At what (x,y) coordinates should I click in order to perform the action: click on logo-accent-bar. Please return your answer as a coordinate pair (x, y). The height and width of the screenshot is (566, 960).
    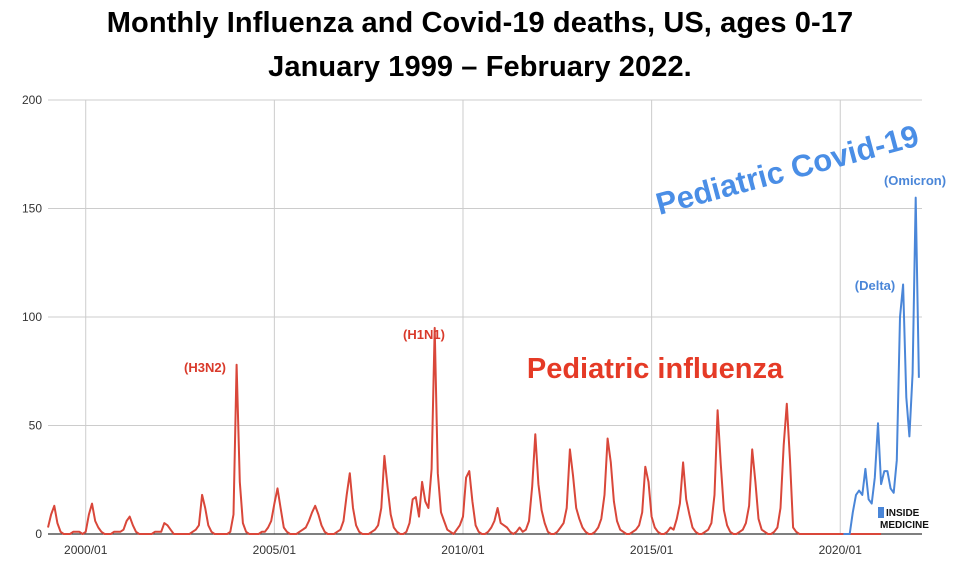
    Looking at the image, I should click on (881, 512).